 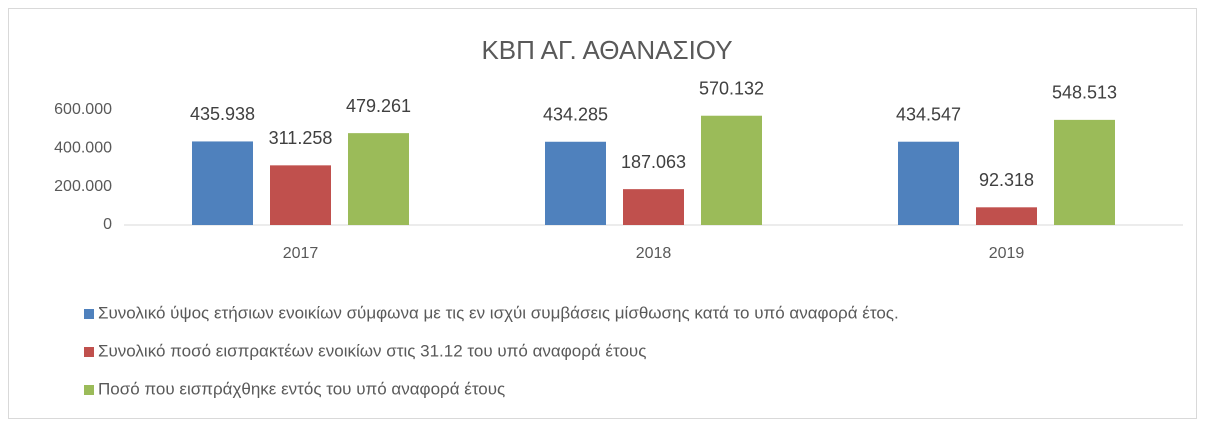 What do you see at coordinates (301, 138) in the screenshot?
I see `value-label: 311.258` at bounding box center [301, 138].